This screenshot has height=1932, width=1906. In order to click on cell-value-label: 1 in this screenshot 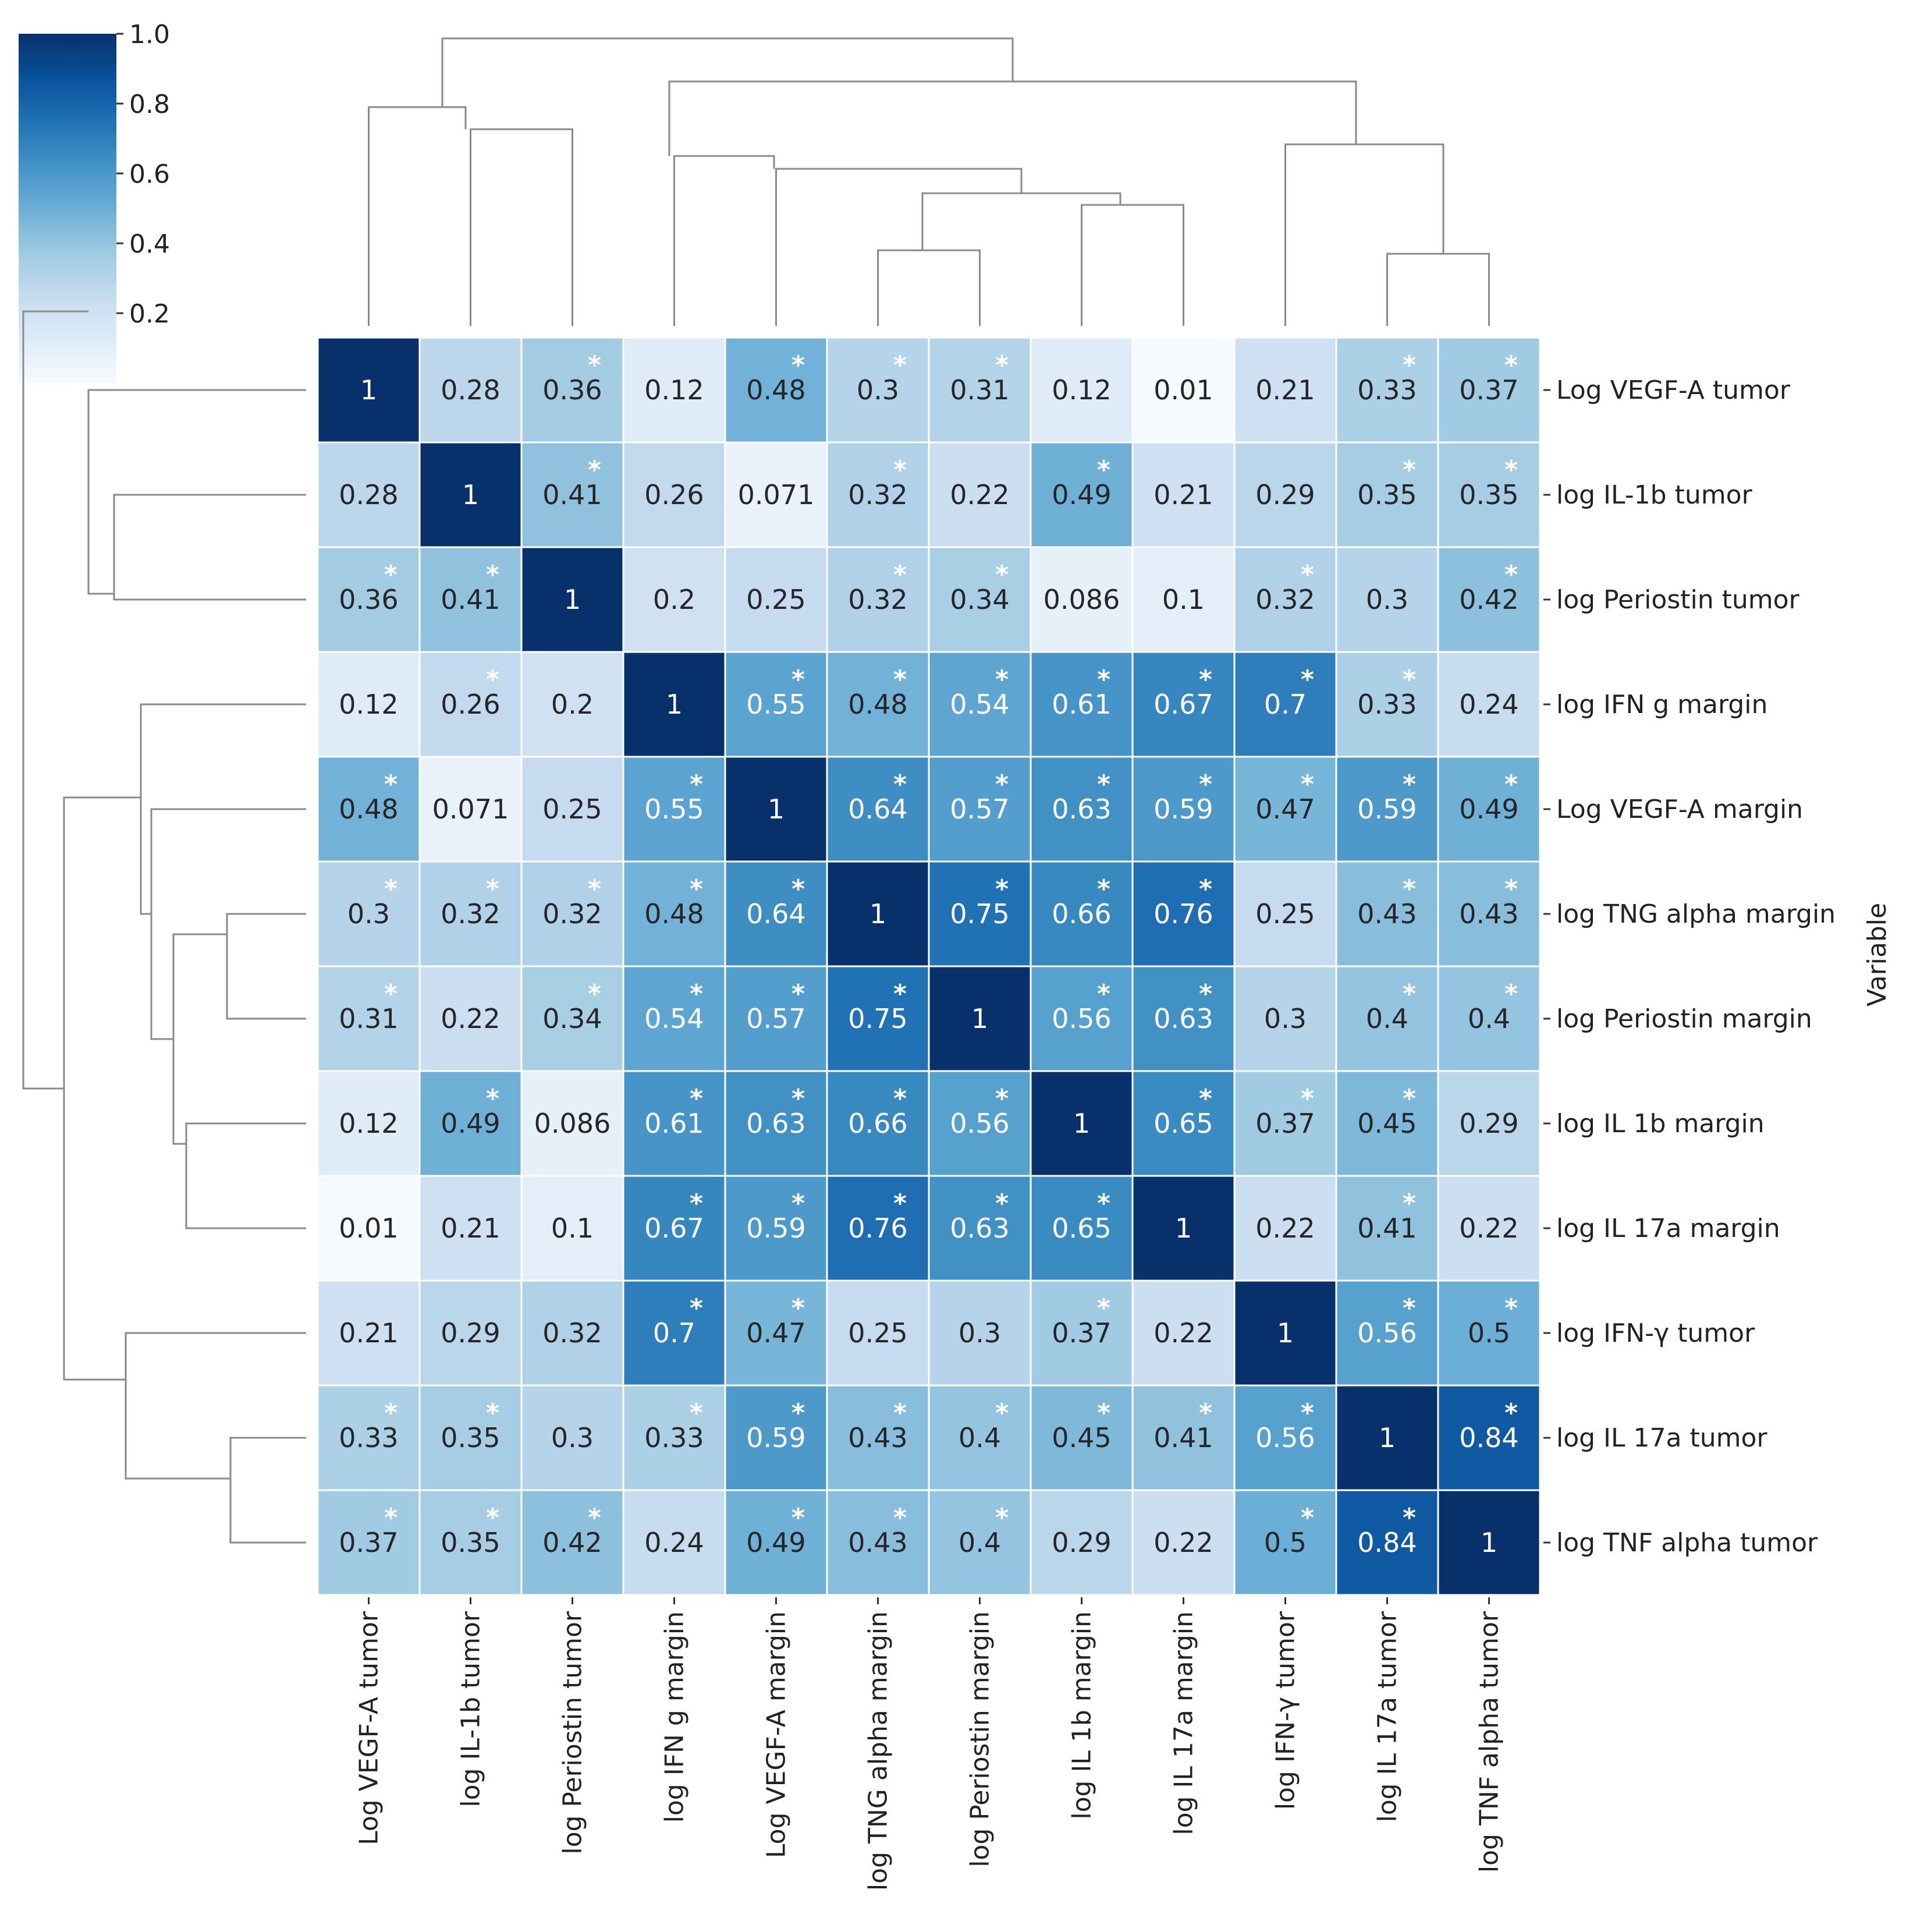, I will do `click(1387, 1438)`.